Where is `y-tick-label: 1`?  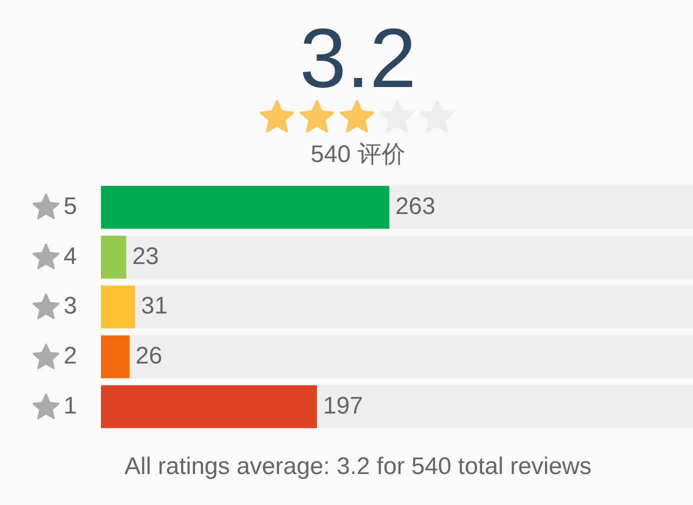
y-tick-label: 1 is located at coordinates (70, 406).